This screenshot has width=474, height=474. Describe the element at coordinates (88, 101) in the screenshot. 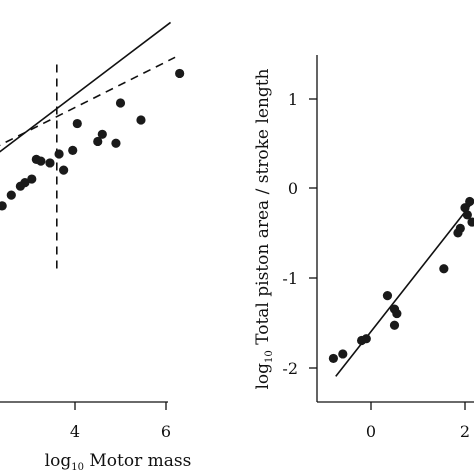

I see `left-dashed-fit-line` at that location.